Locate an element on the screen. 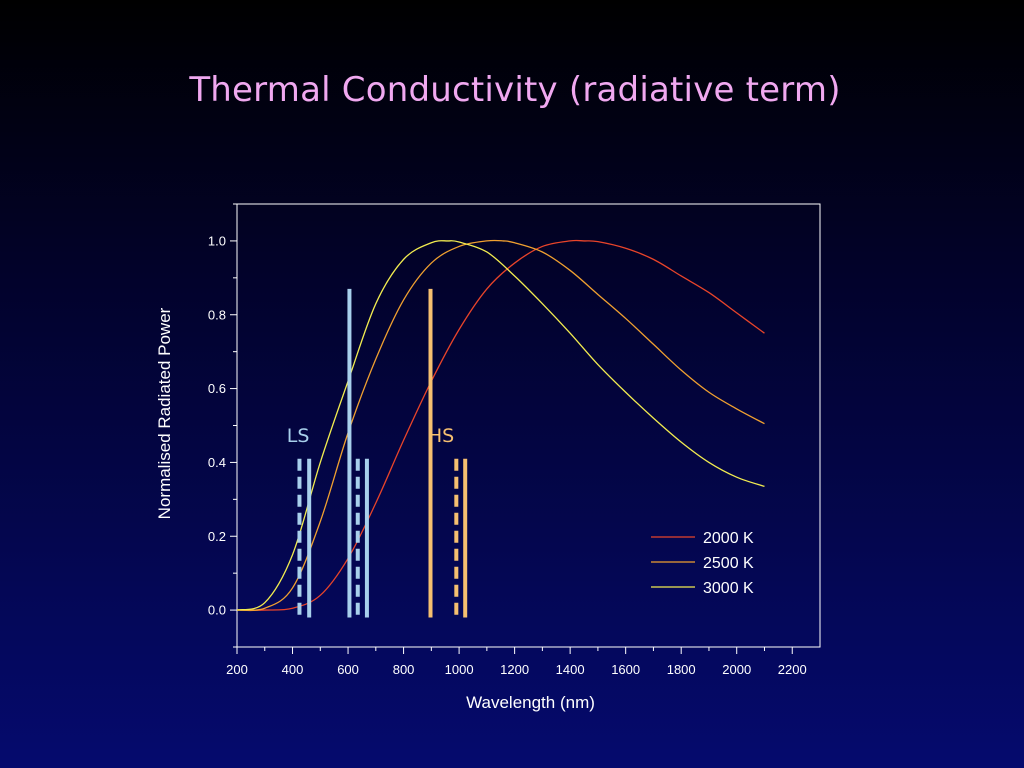  x-tick-label: 1600 is located at coordinates (625, 669).